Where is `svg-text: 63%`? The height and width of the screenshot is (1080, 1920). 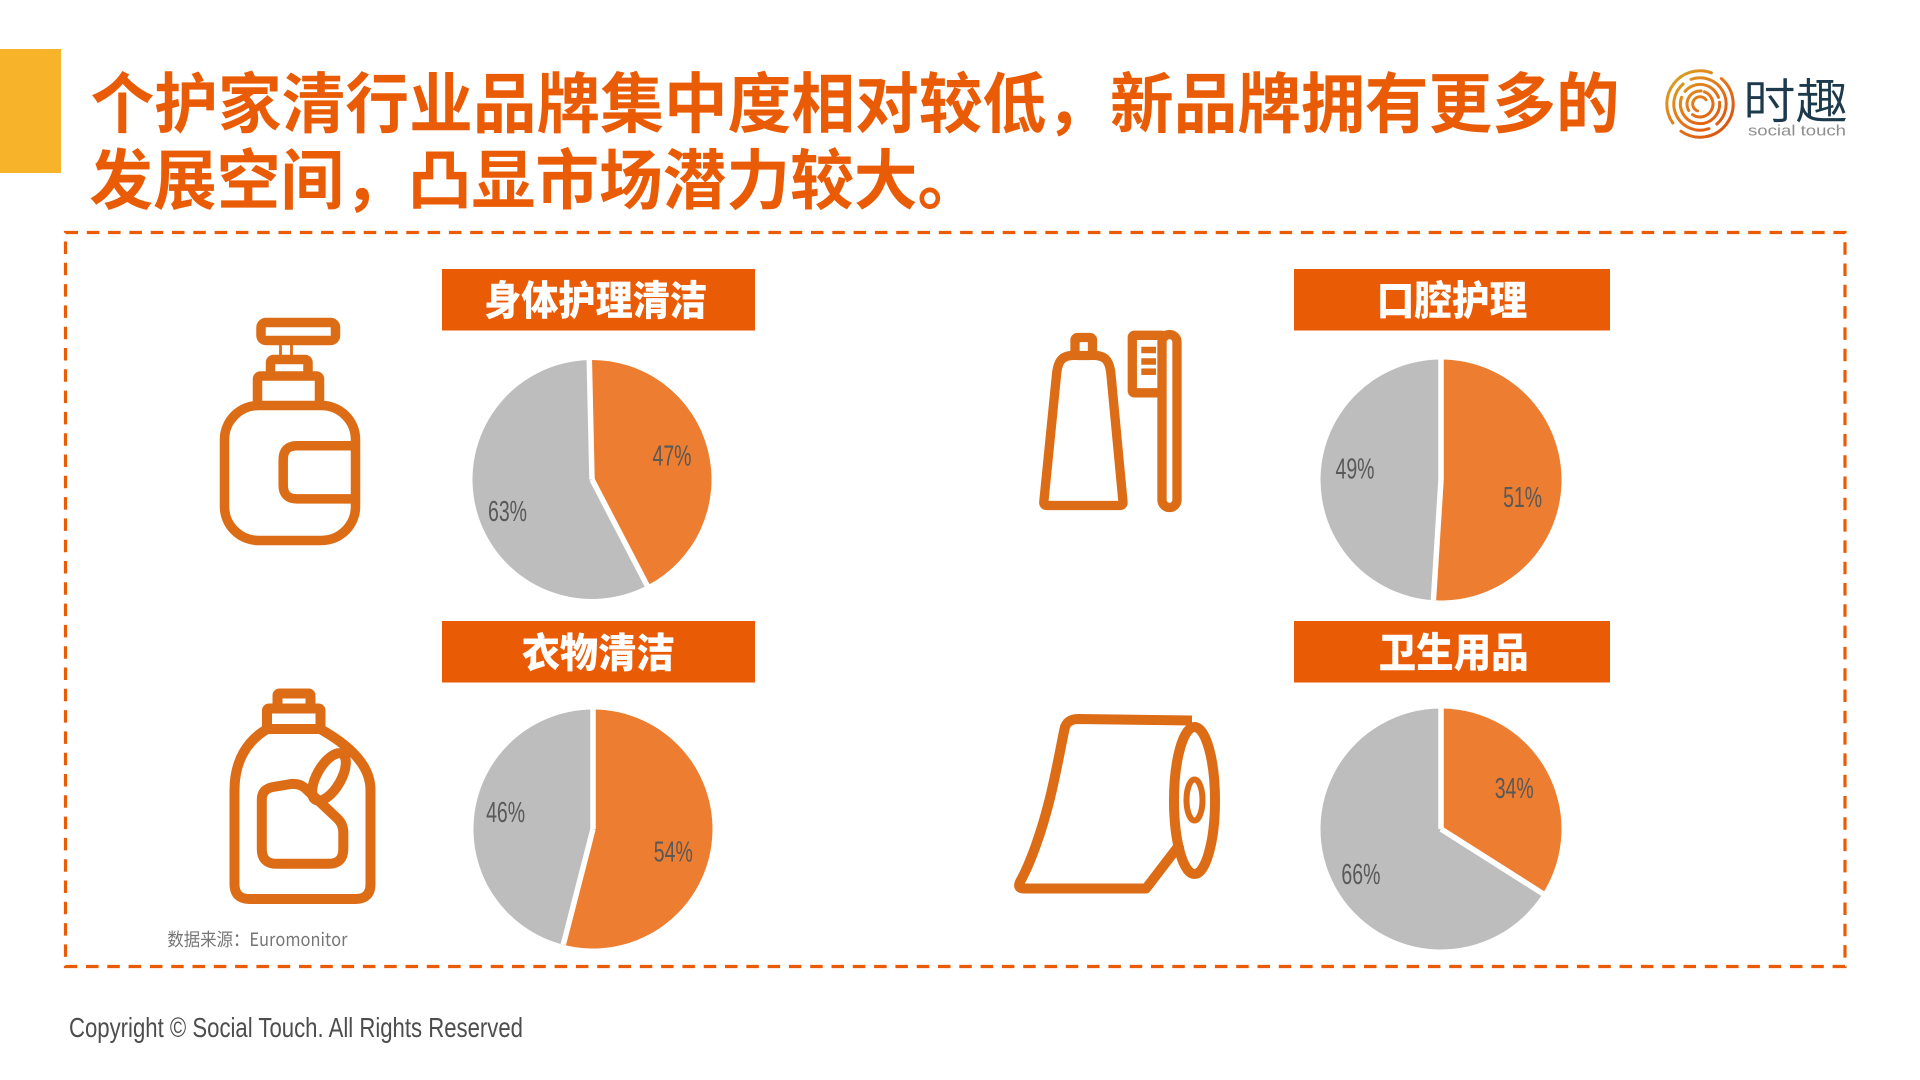 svg-text: 63% is located at coordinates (507, 512).